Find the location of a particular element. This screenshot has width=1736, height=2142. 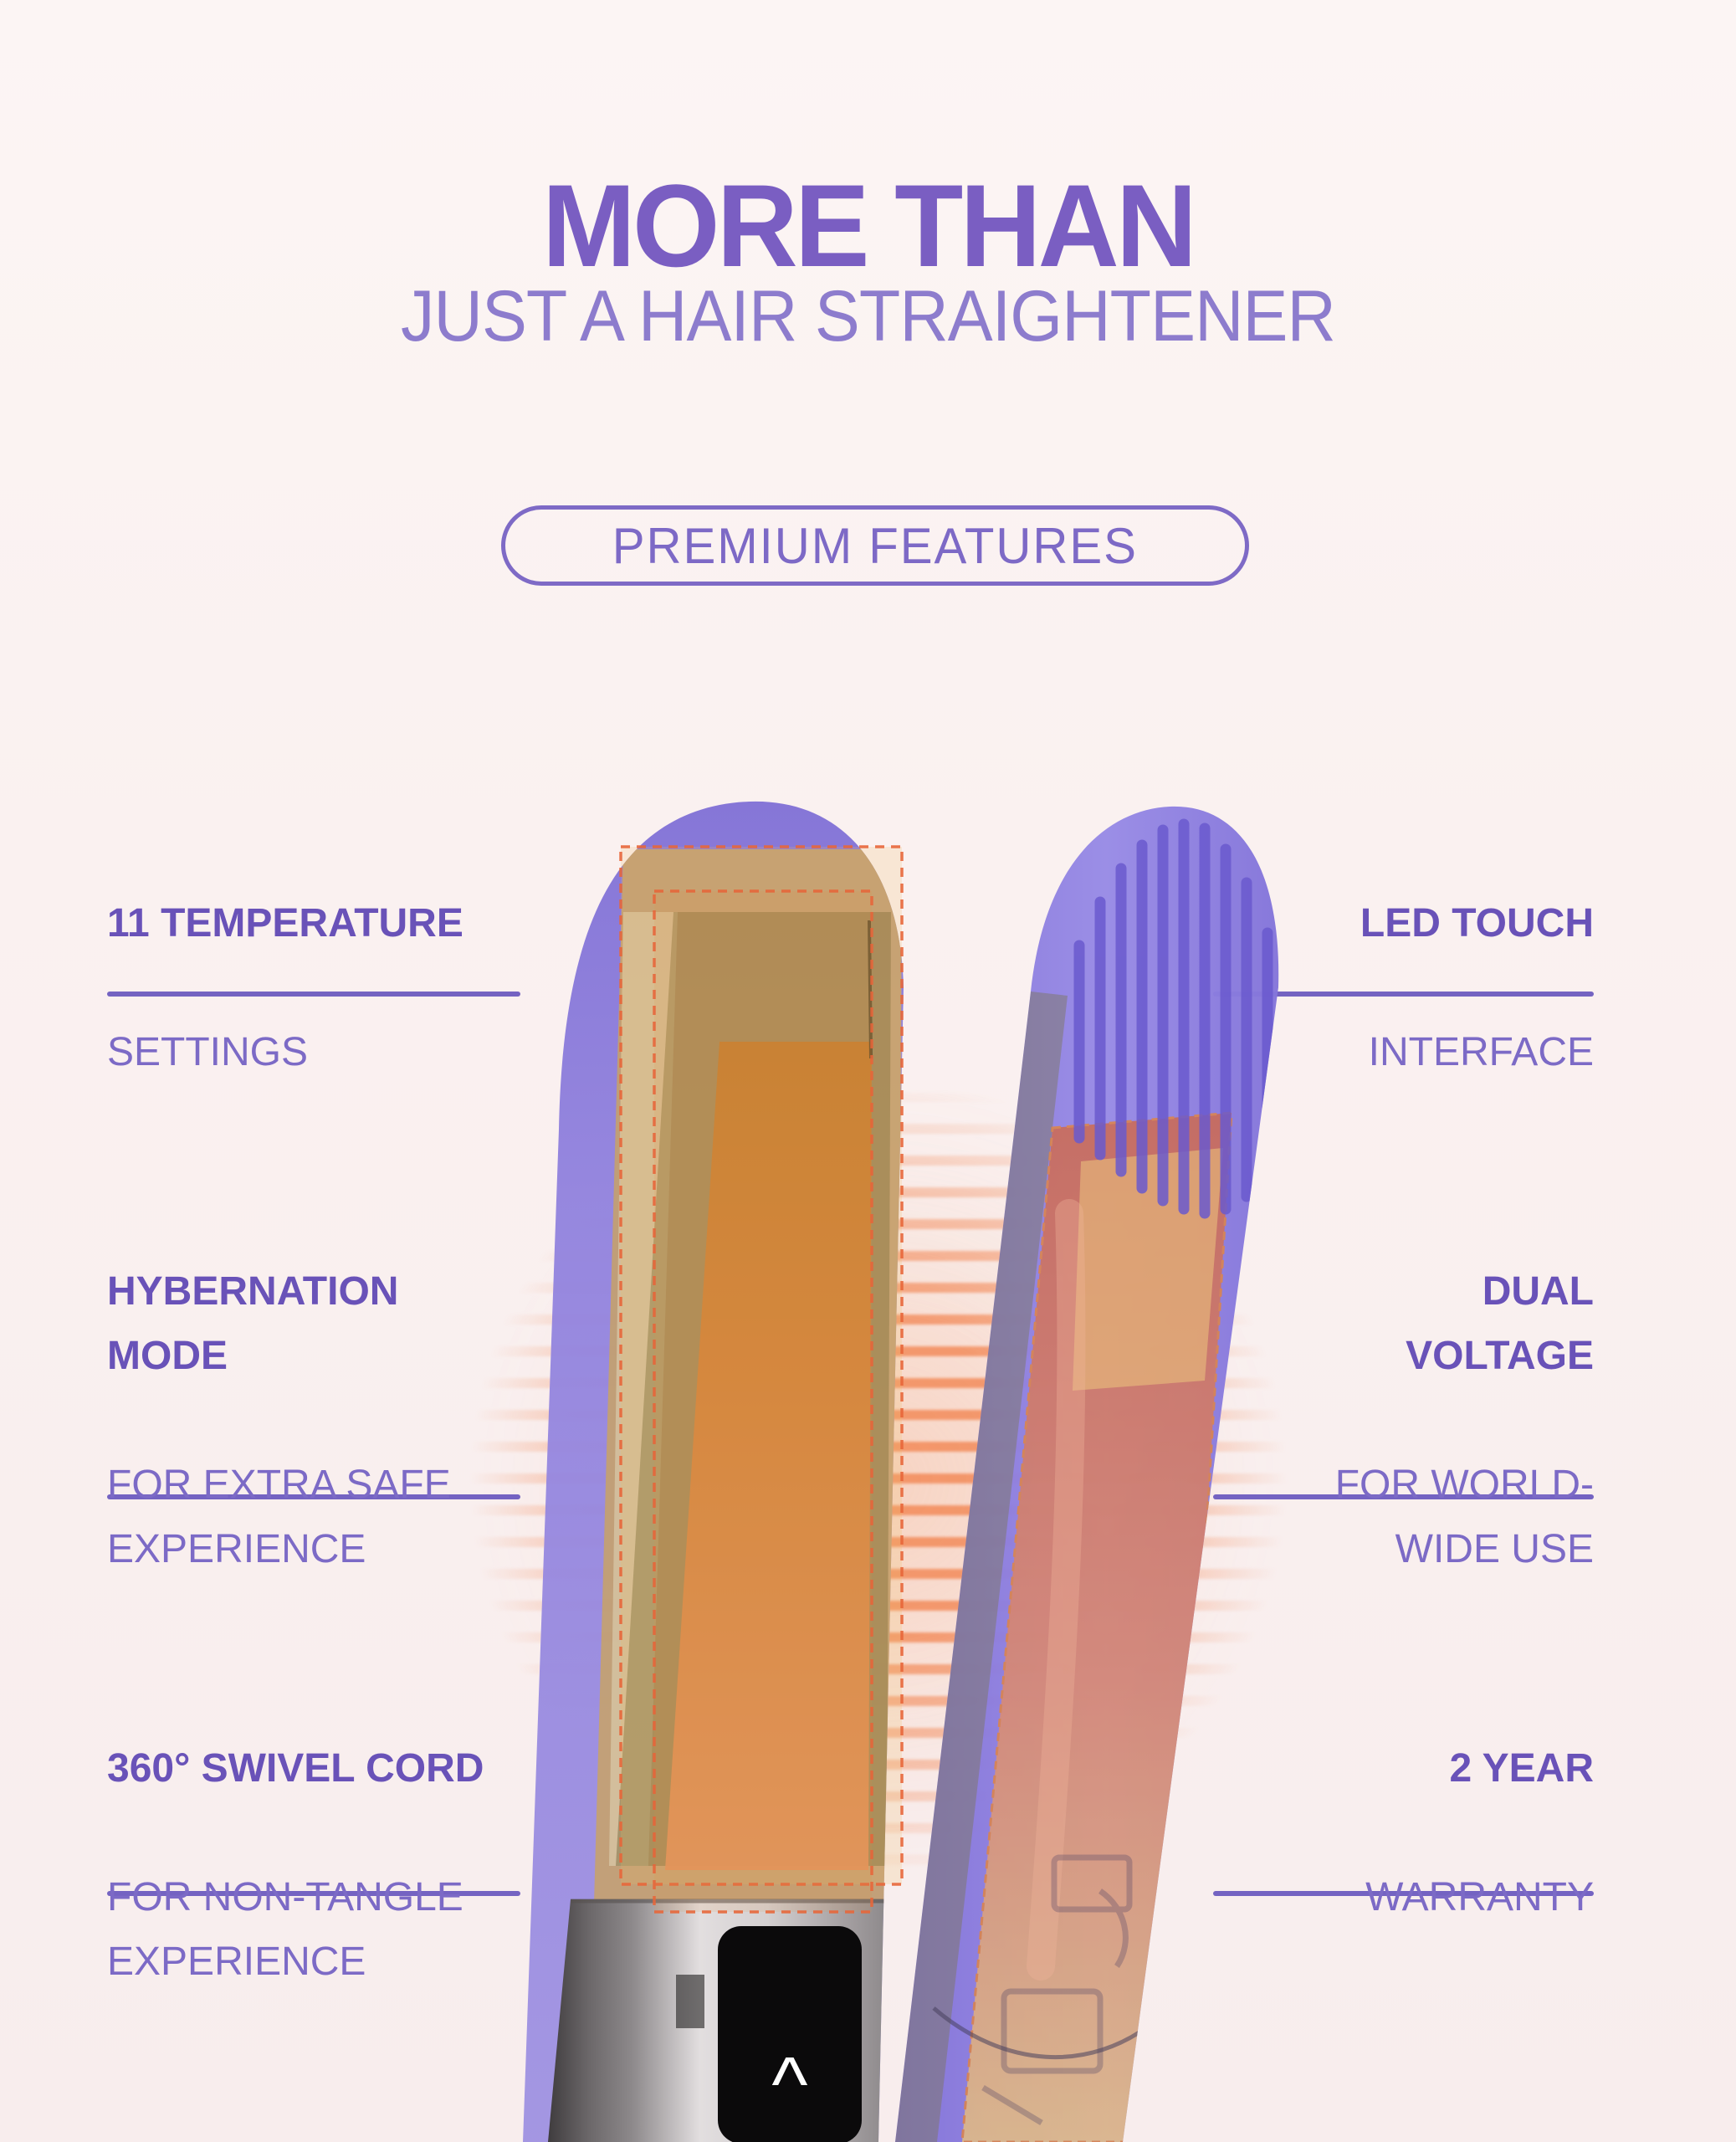

feature-rest-text: FOR NON-TANGLE EXPERIENCE is located at coordinates (285, 1929).